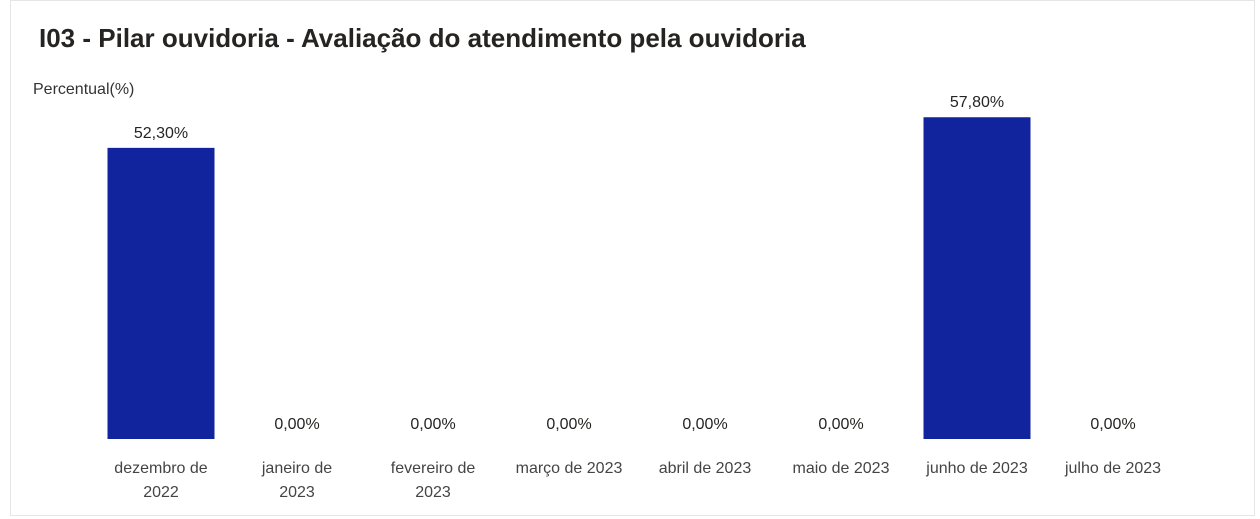  What do you see at coordinates (433, 480) in the screenshot?
I see `x-tick-label-2: fevereiro de 2023` at bounding box center [433, 480].